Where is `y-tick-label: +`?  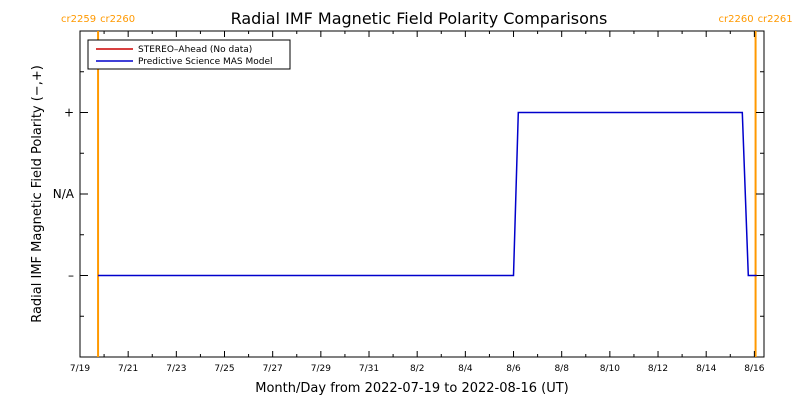 y-tick-label: + is located at coordinates (69, 113).